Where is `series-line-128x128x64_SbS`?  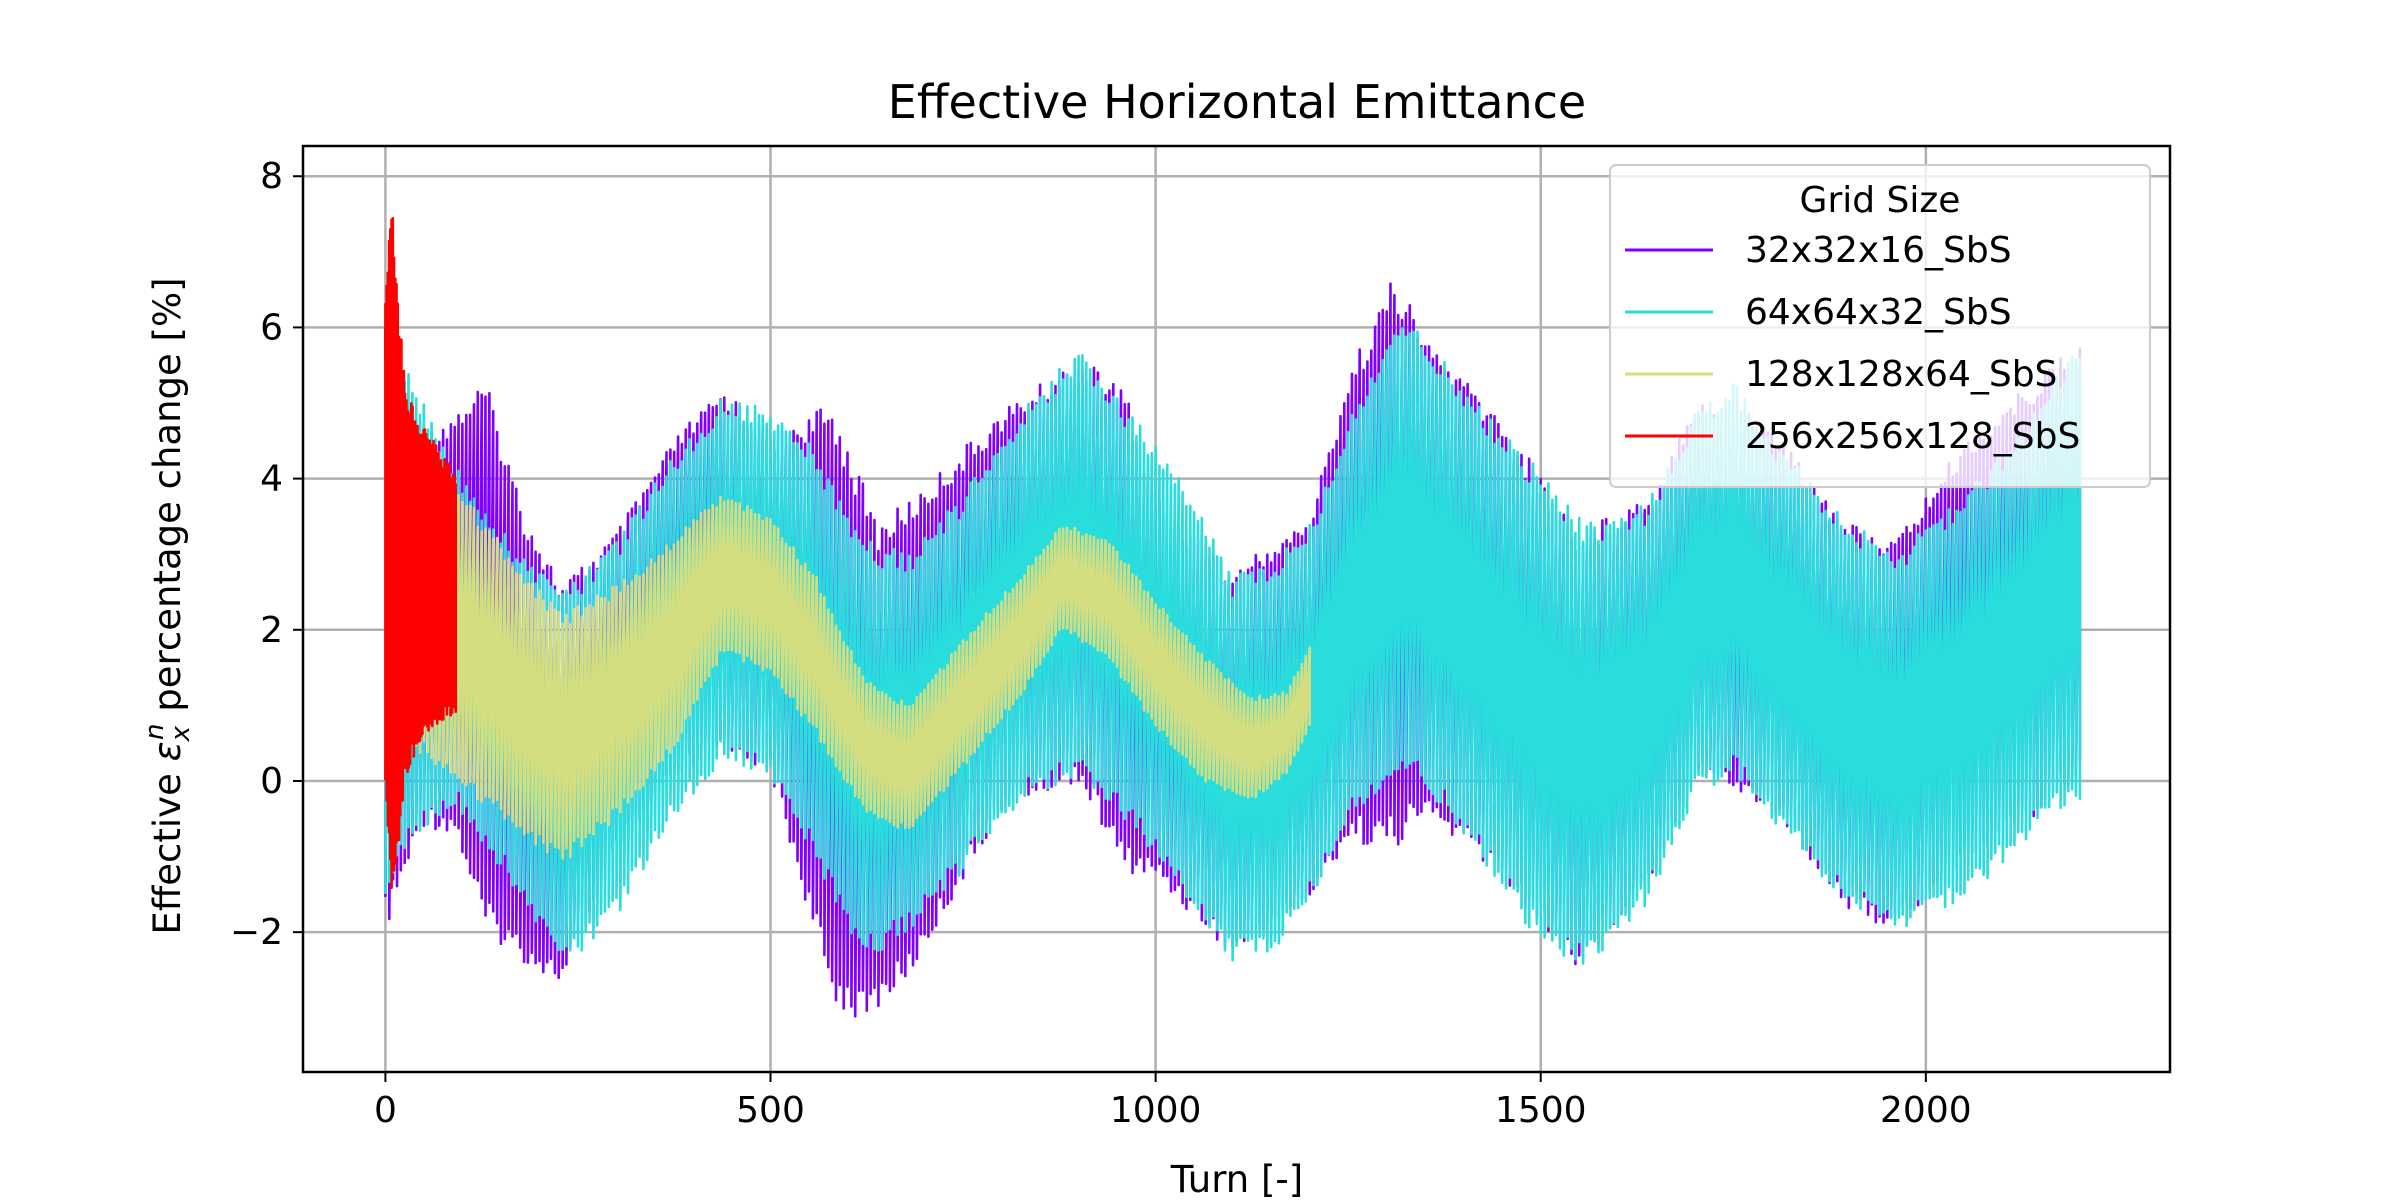
series-line-128x128x64_SbS is located at coordinates (847, 647).